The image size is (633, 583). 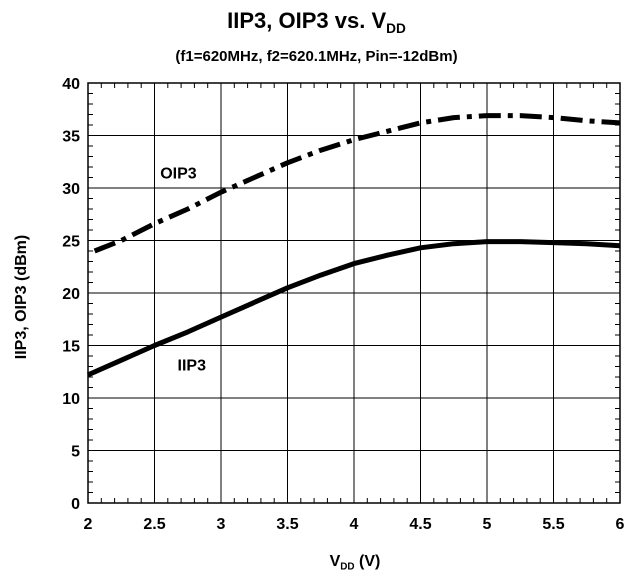 What do you see at coordinates (71, 137) in the screenshot?
I see `y-tick-label: 35` at bounding box center [71, 137].